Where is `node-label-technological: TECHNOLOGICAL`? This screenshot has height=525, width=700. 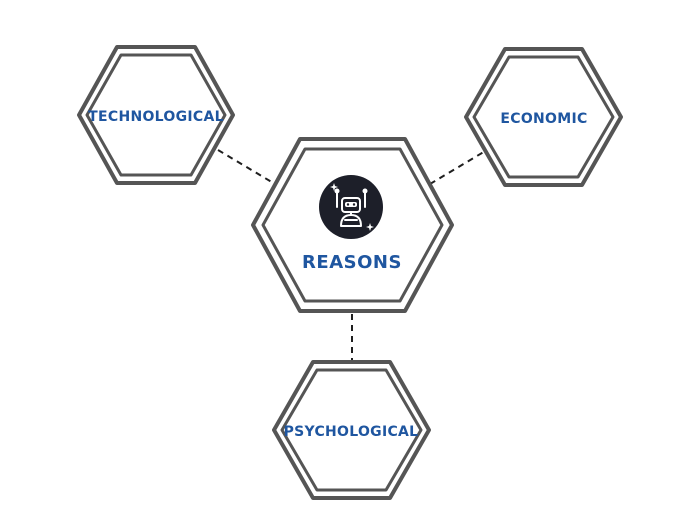 node-label-technological: TECHNOLOGICAL is located at coordinates (156, 117).